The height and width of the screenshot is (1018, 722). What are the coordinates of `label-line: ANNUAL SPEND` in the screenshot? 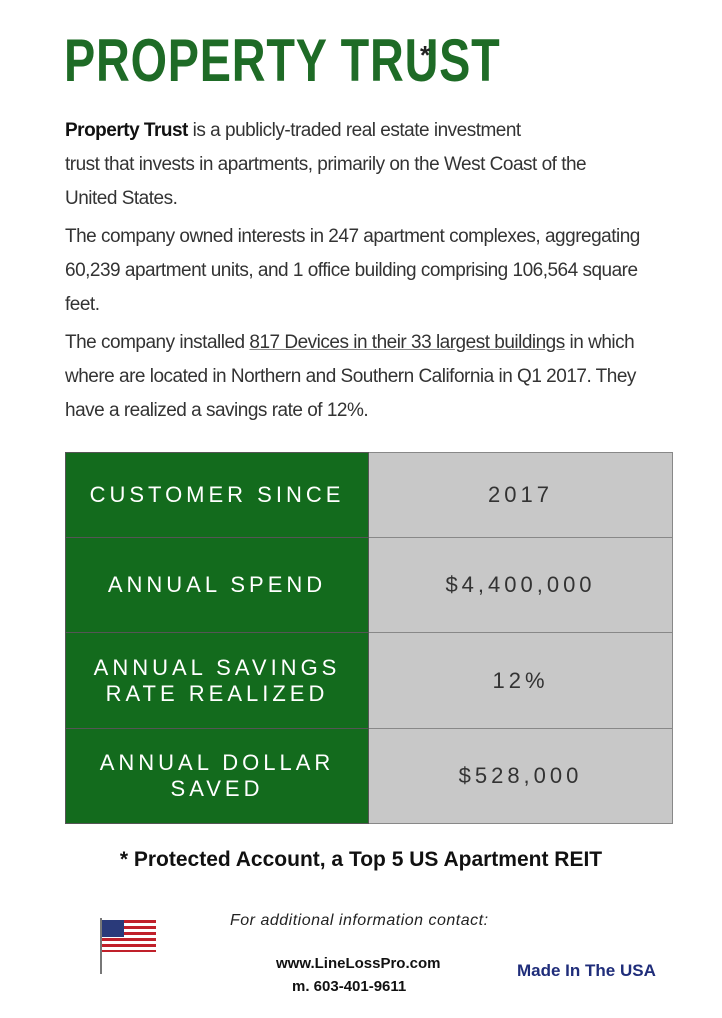 It's located at (217, 584).